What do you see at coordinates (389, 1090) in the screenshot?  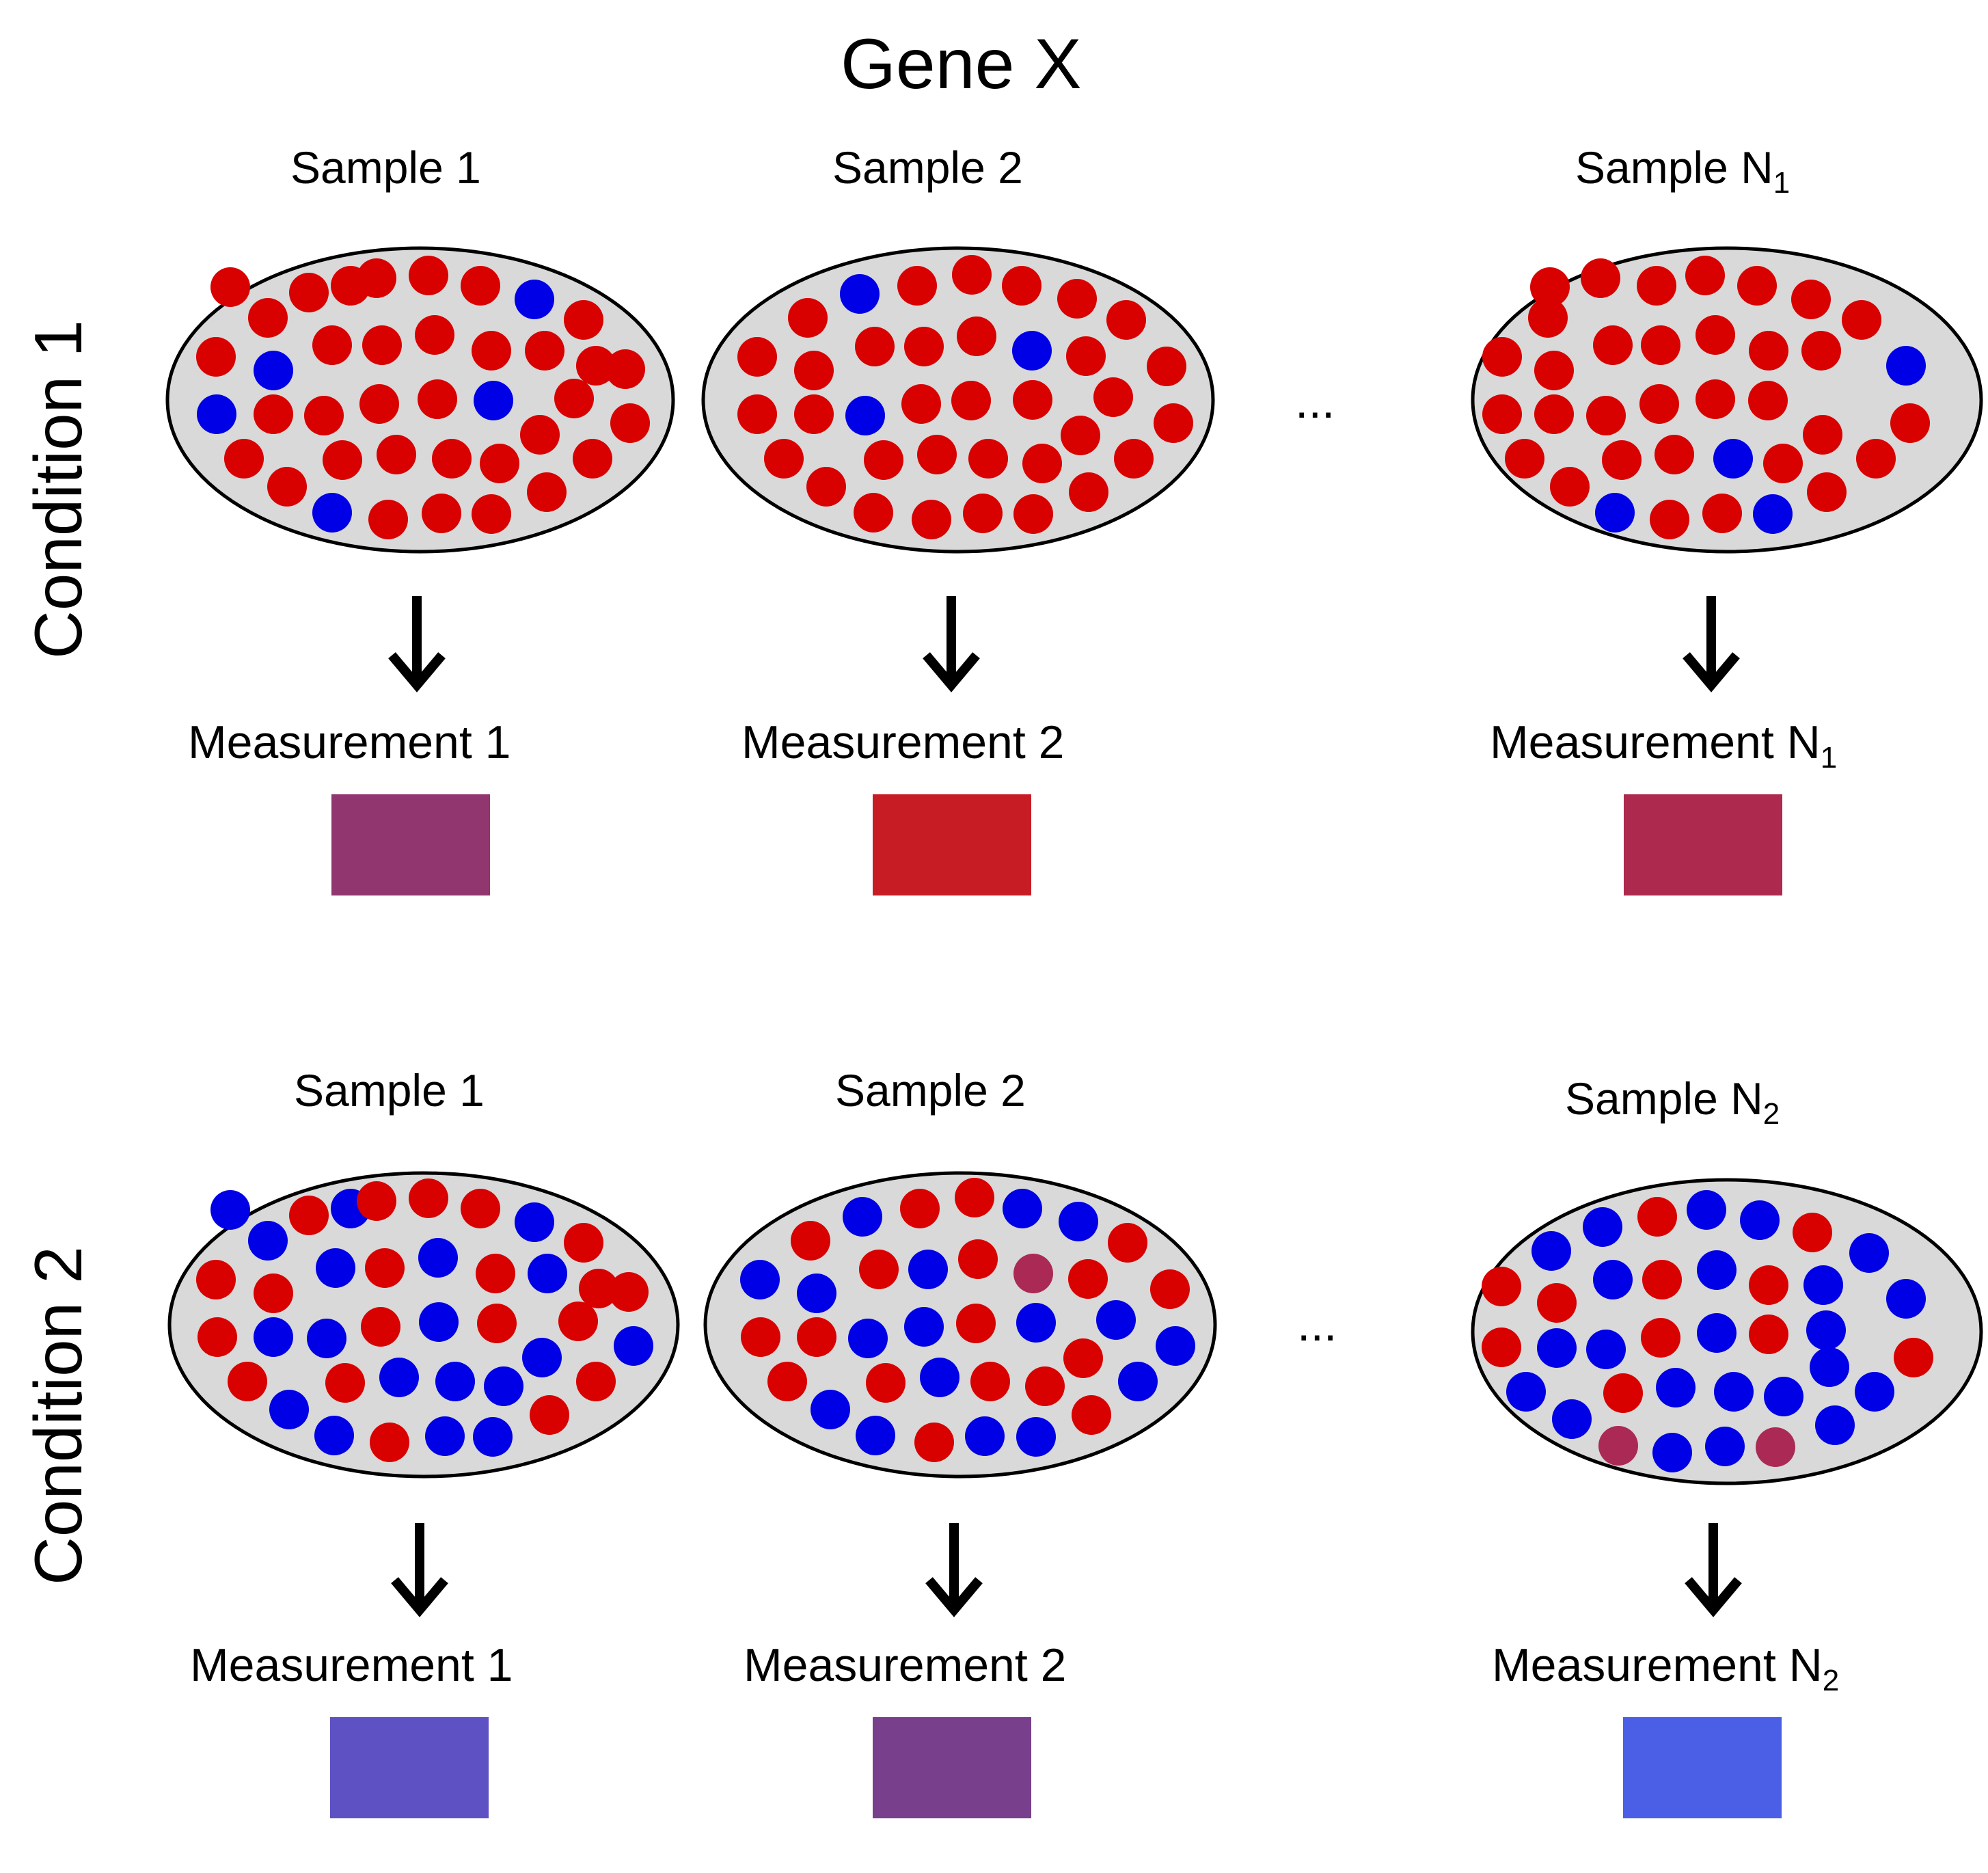 I see `c2-sample-1-label: Sample 1` at bounding box center [389, 1090].